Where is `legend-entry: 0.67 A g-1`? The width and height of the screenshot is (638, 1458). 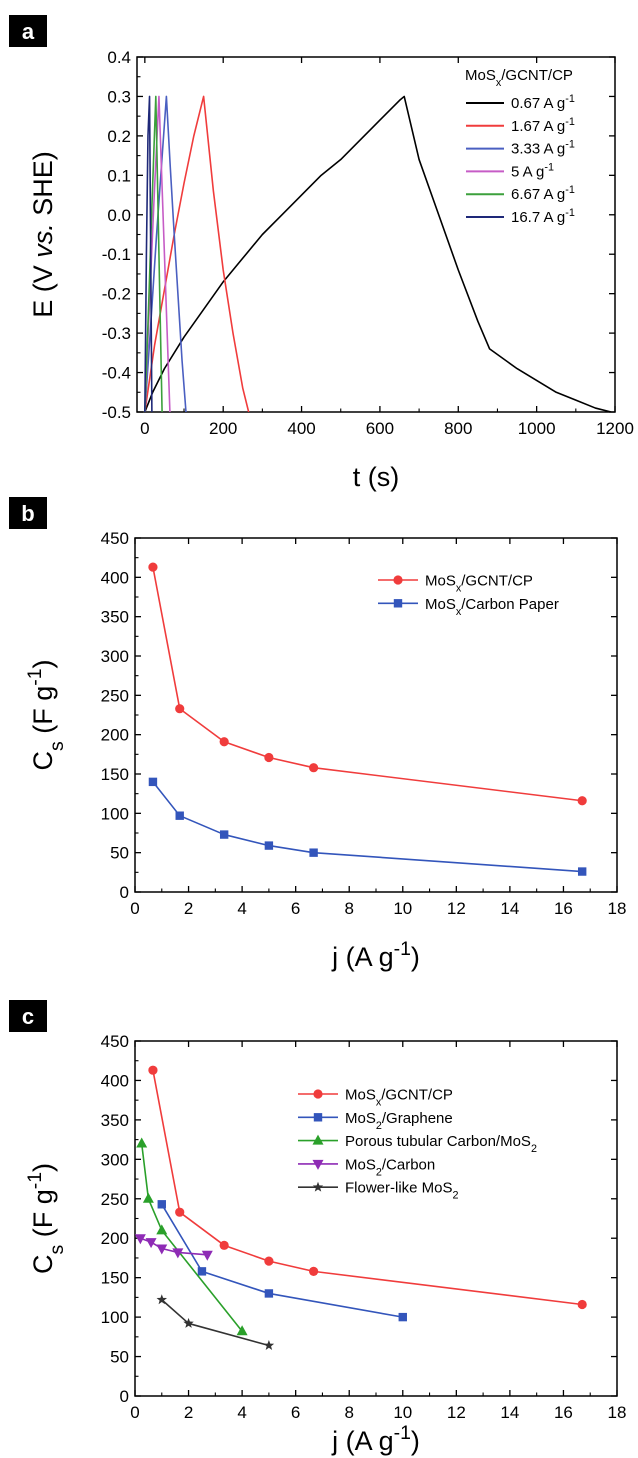
legend-entry: 0.67 A g-1 is located at coordinates (543, 102).